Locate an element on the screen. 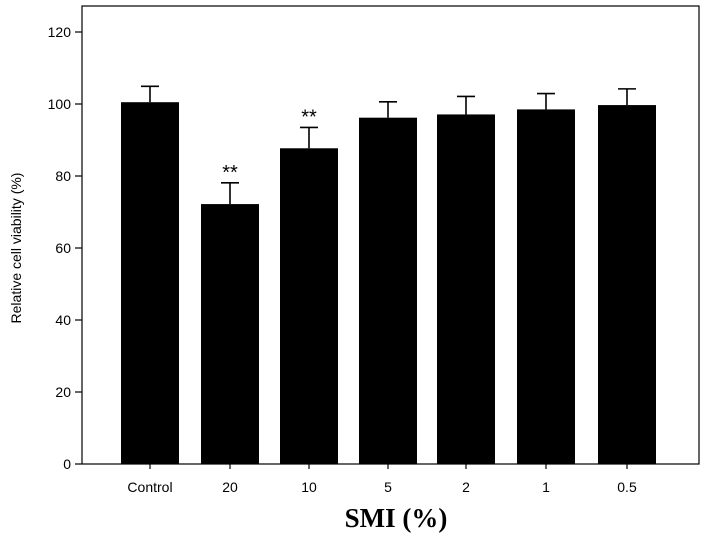 The height and width of the screenshot is (551, 704). x-tick-label: 2 is located at coordinates (466, 487).